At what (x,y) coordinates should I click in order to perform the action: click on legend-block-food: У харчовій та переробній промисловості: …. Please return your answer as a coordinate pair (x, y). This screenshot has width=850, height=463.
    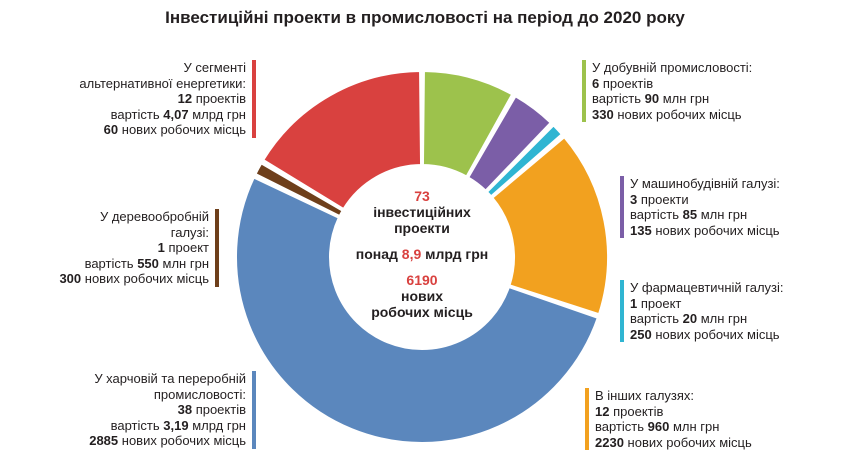
    Looking at the image, I should click on (172, 410).